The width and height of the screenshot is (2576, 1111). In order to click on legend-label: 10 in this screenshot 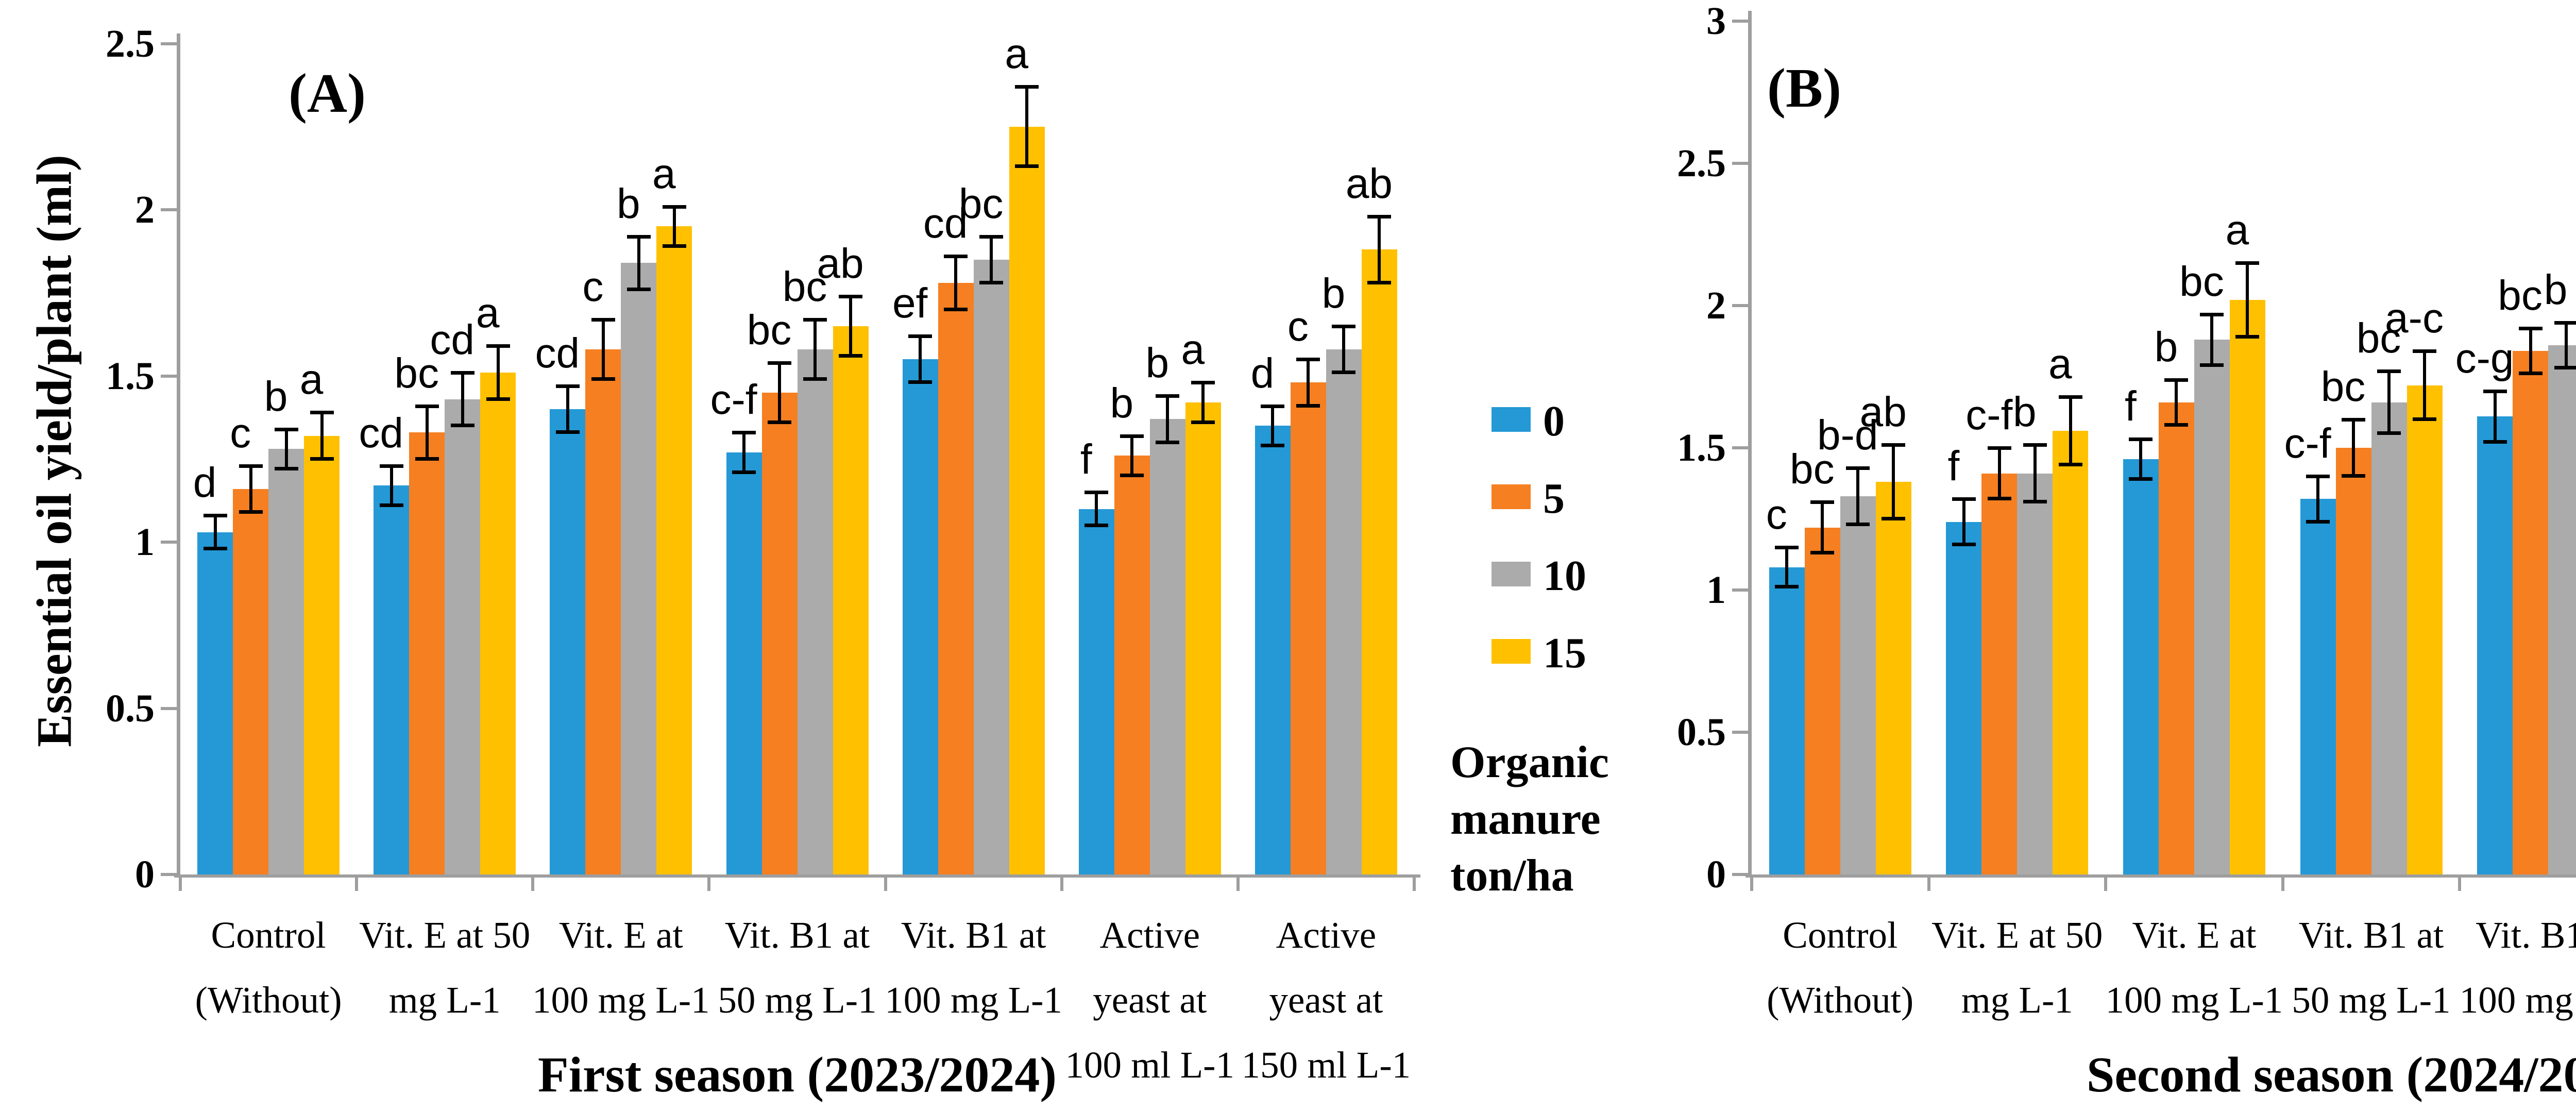, I will do `click(1564, 576)`.